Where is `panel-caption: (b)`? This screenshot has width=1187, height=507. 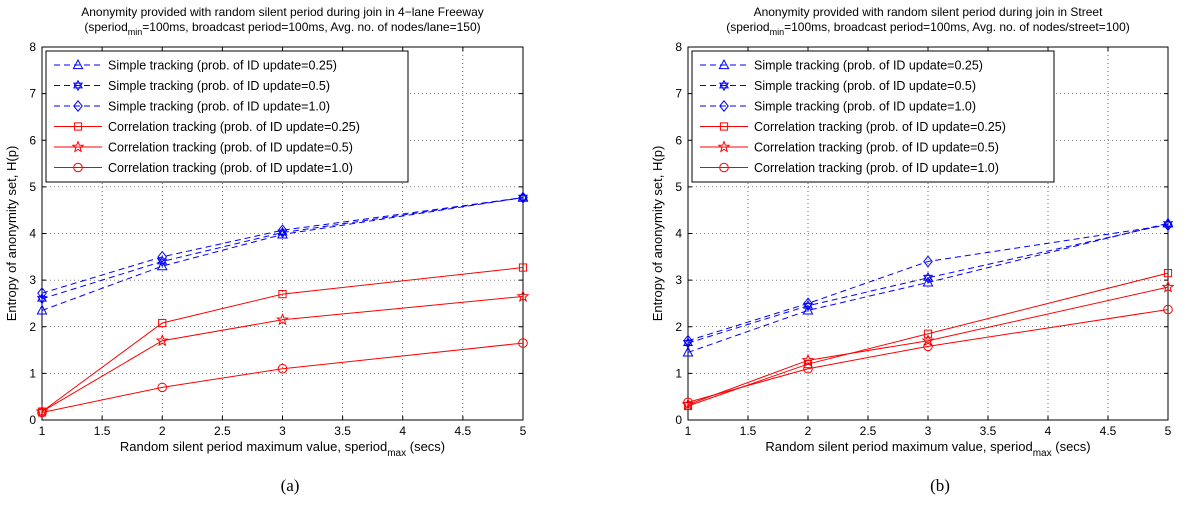
panel-caption: (b) is located at coordinates (940, 485).